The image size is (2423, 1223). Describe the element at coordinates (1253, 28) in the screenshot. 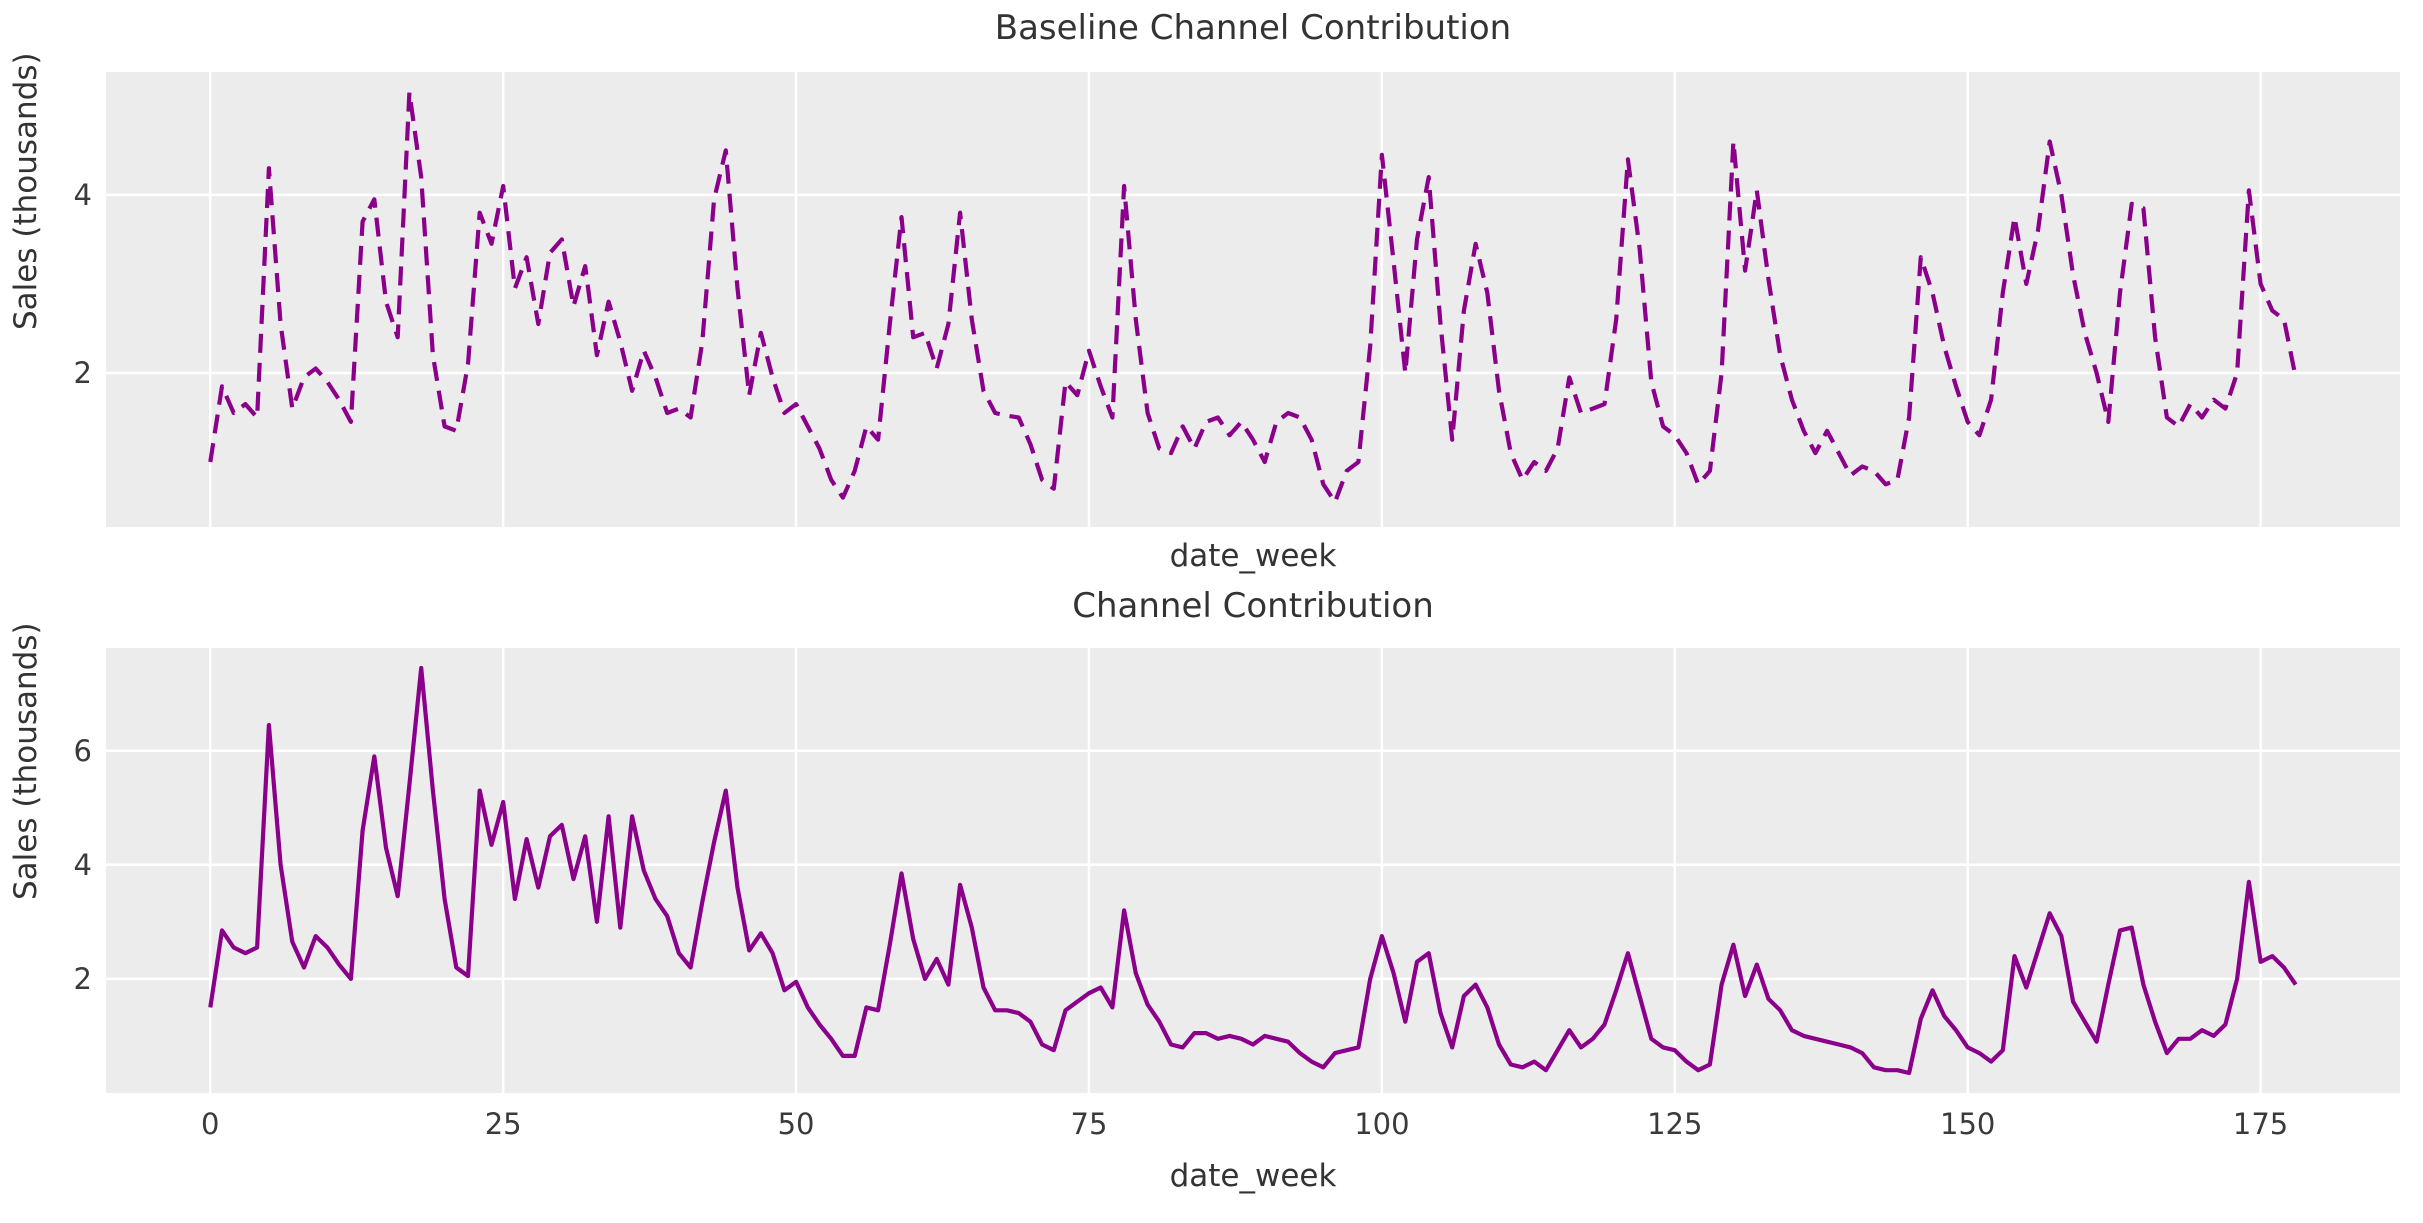

I see `chart-title: Baseline Channel Contribution` at that location.